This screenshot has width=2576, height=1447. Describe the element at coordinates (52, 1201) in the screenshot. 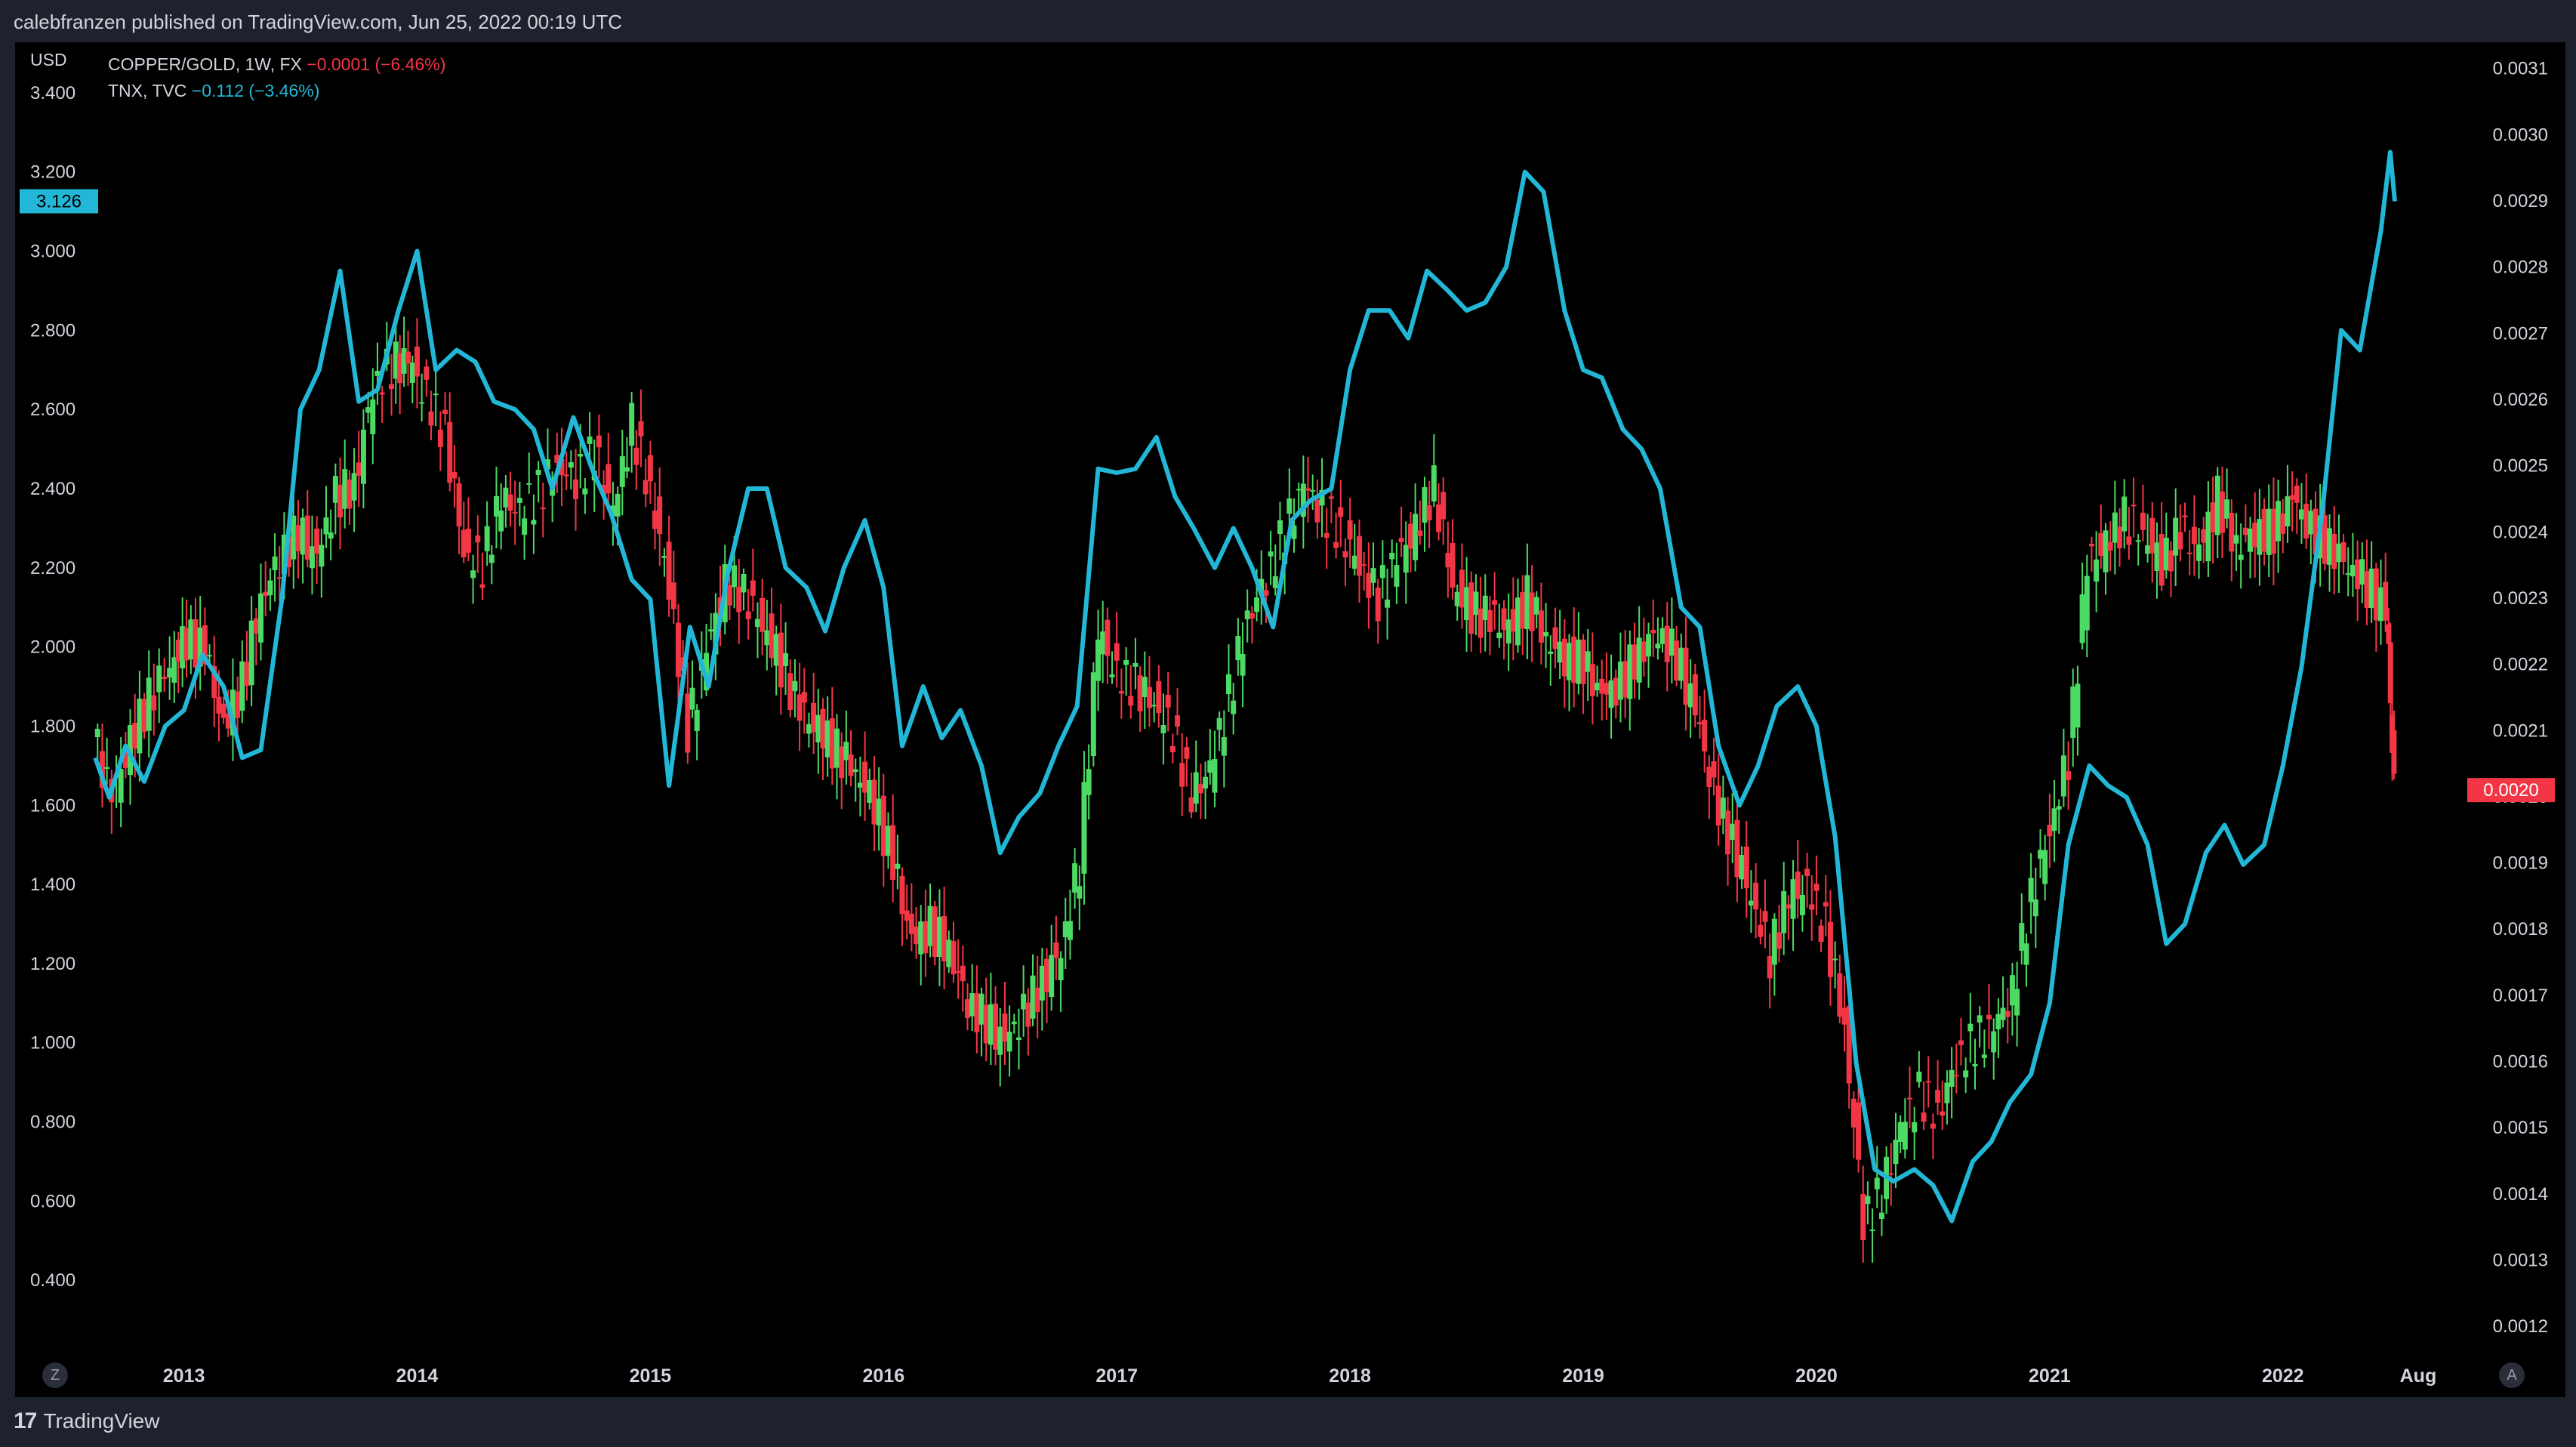

I see `left-axis-tick: 0.600` at that location.